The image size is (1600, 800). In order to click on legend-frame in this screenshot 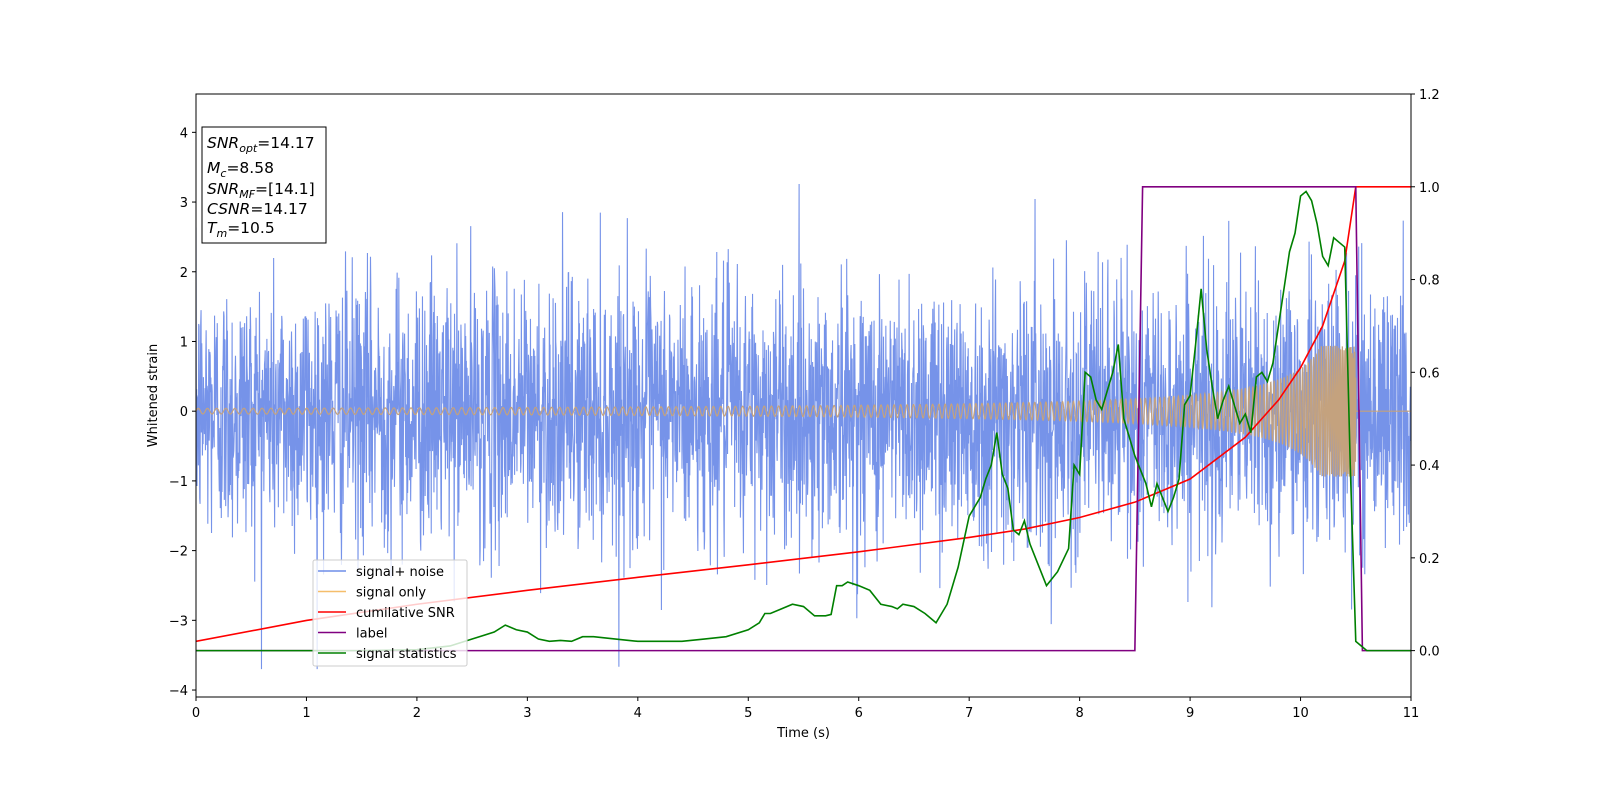, I will do `click(390, 613)`.